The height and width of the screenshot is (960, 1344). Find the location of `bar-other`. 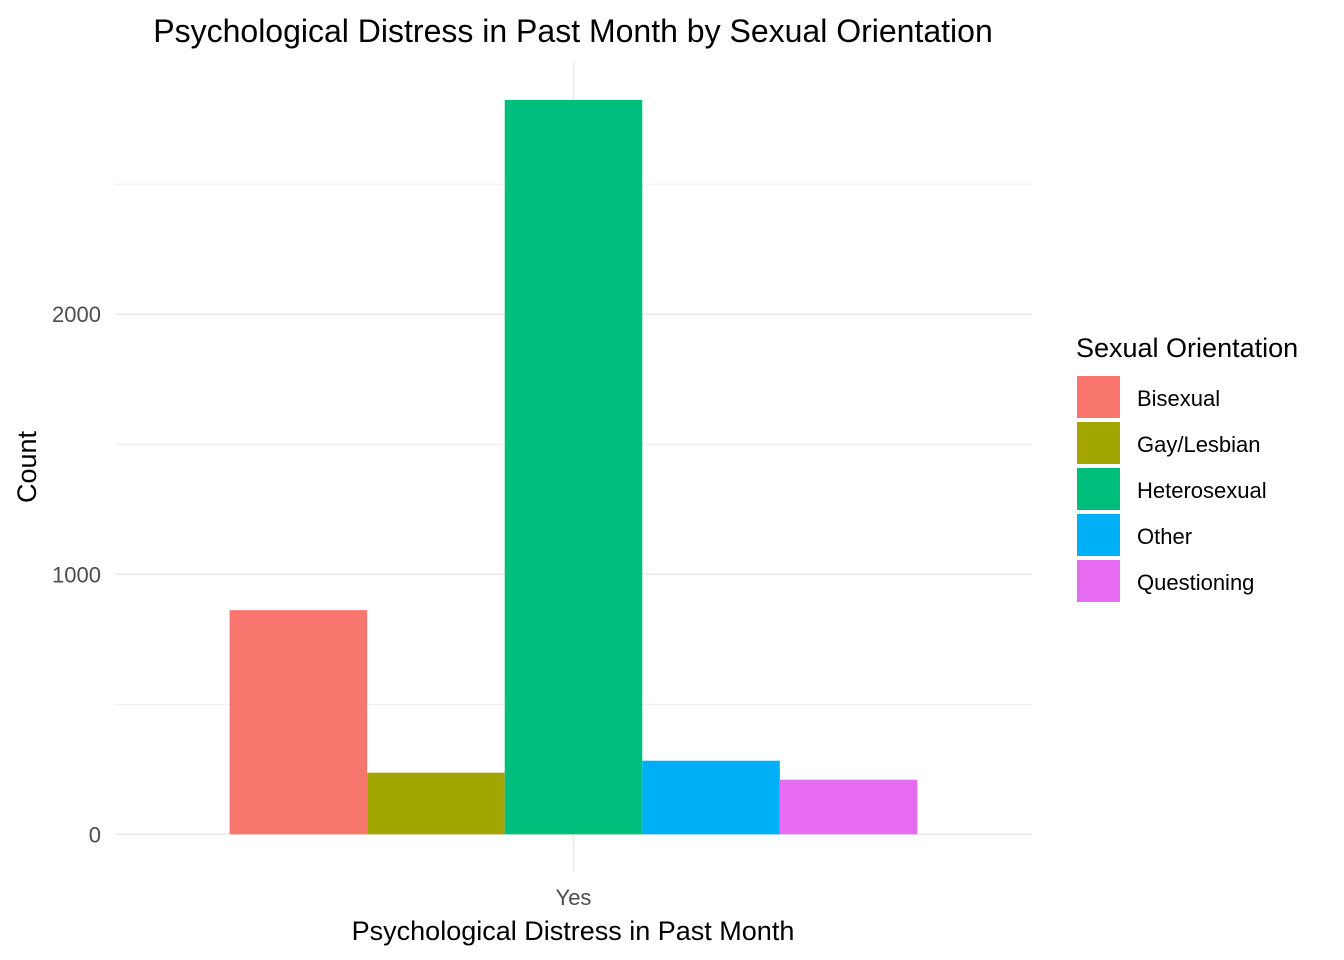

bar-other is located at coordinates (711, 797).